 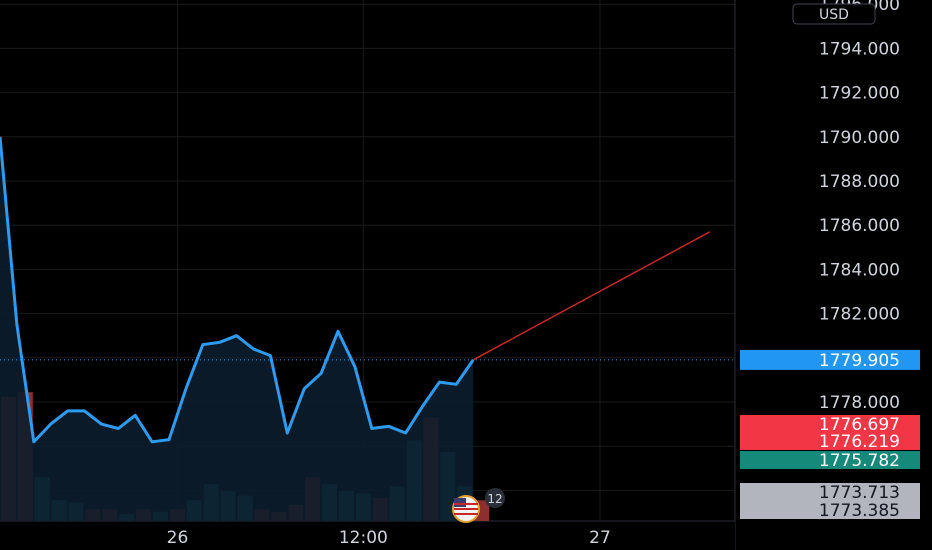 I want to click on last-price-label: 1779.905, so click(x=859, y=361).